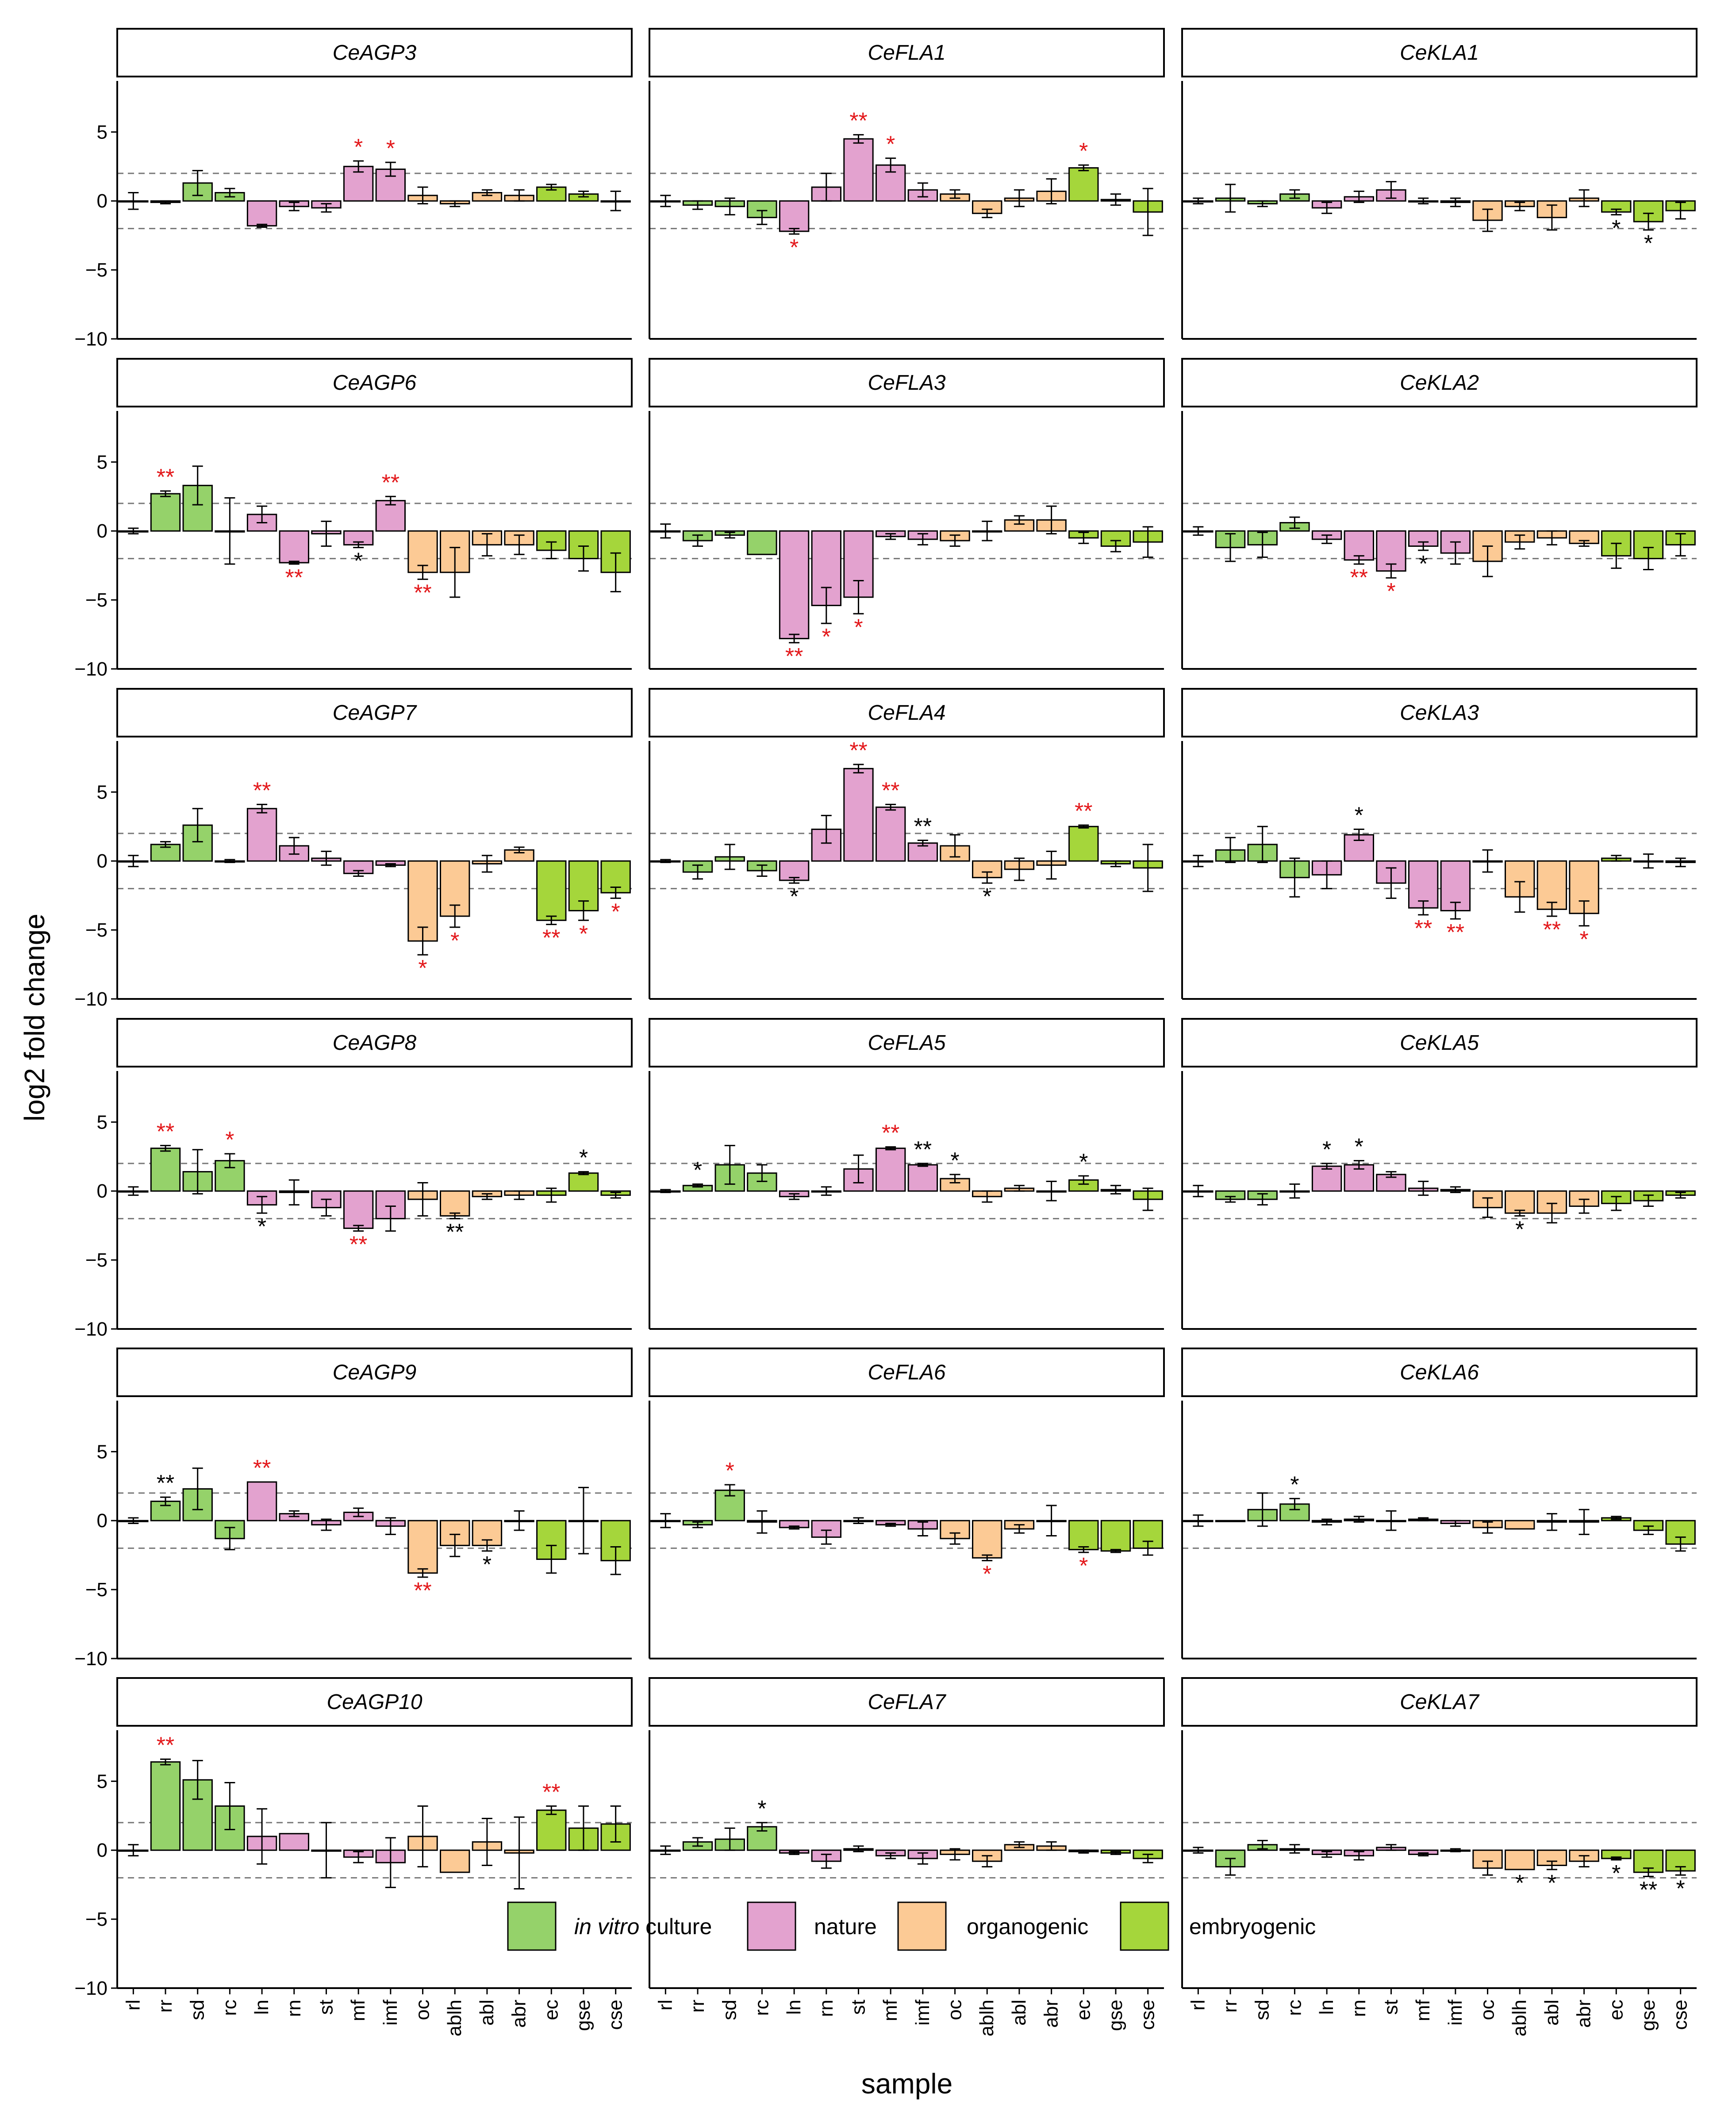 The image size is (1736, 2112). What do you see at coordinates (354, 1179) in the screenshot?
I see `panel-CeAGP8: CeAGP8** **** ***50−5−10` at bounding box center [354, 1179].